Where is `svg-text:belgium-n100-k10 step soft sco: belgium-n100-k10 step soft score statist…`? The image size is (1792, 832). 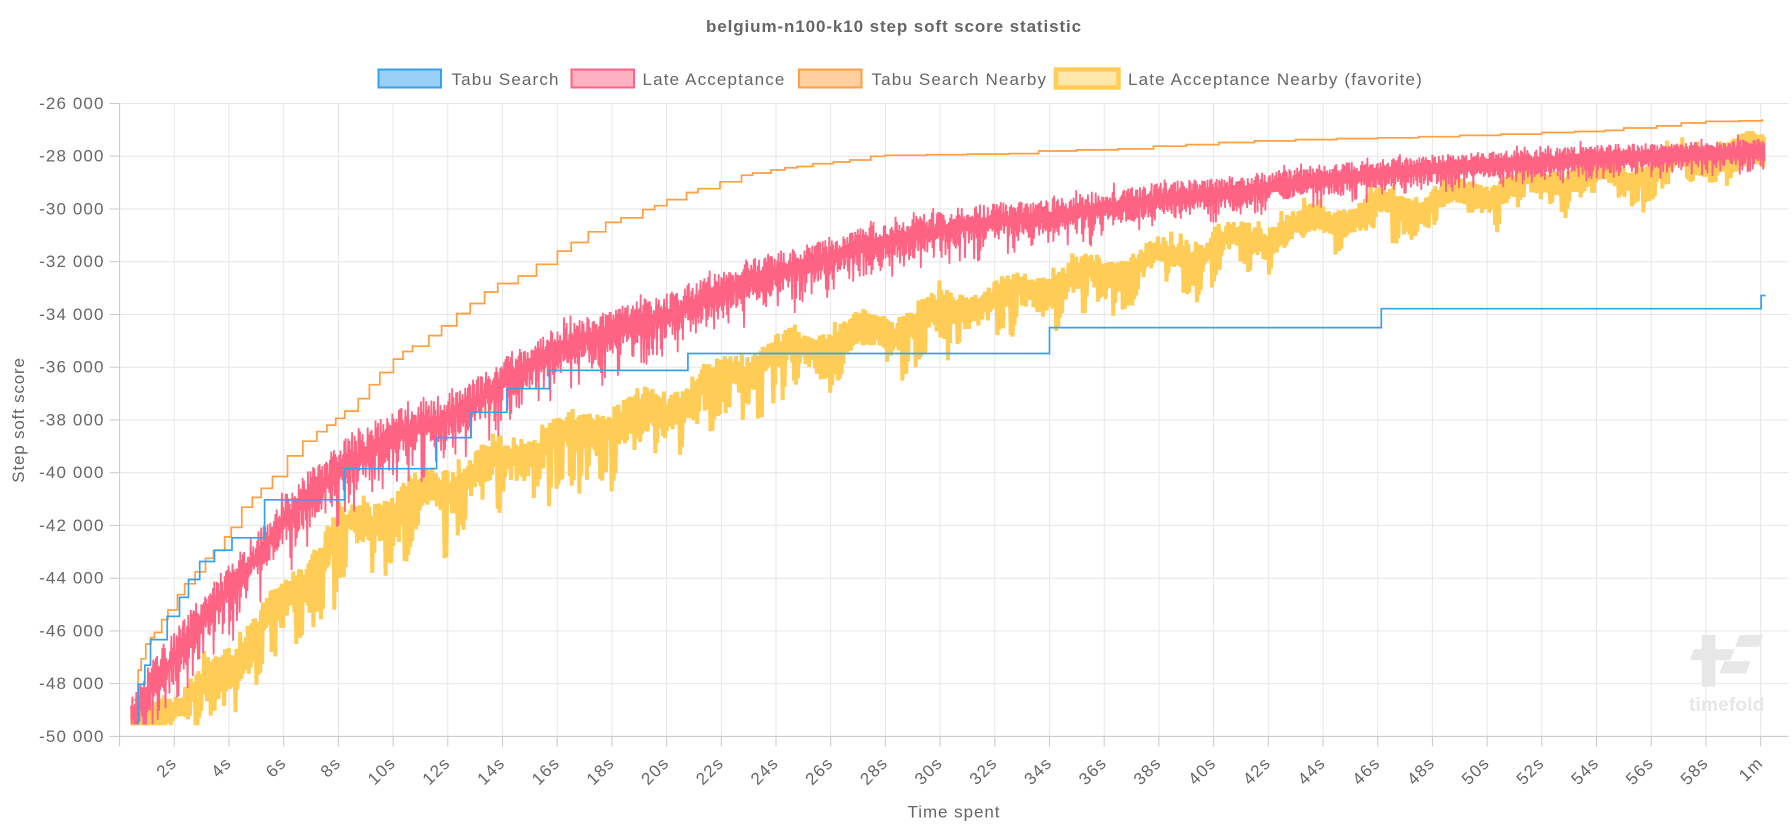
svg-text:belgium-n100-k10 step soft sco: belgium-n100-k10 step soft score statist… is located at coordinates (894, 26).